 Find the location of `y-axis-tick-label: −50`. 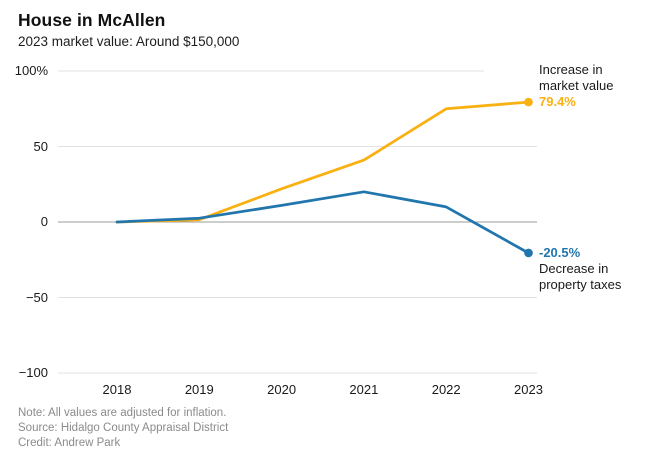

y-axis-tick-label: −50 is located at coordinates (36, 297).